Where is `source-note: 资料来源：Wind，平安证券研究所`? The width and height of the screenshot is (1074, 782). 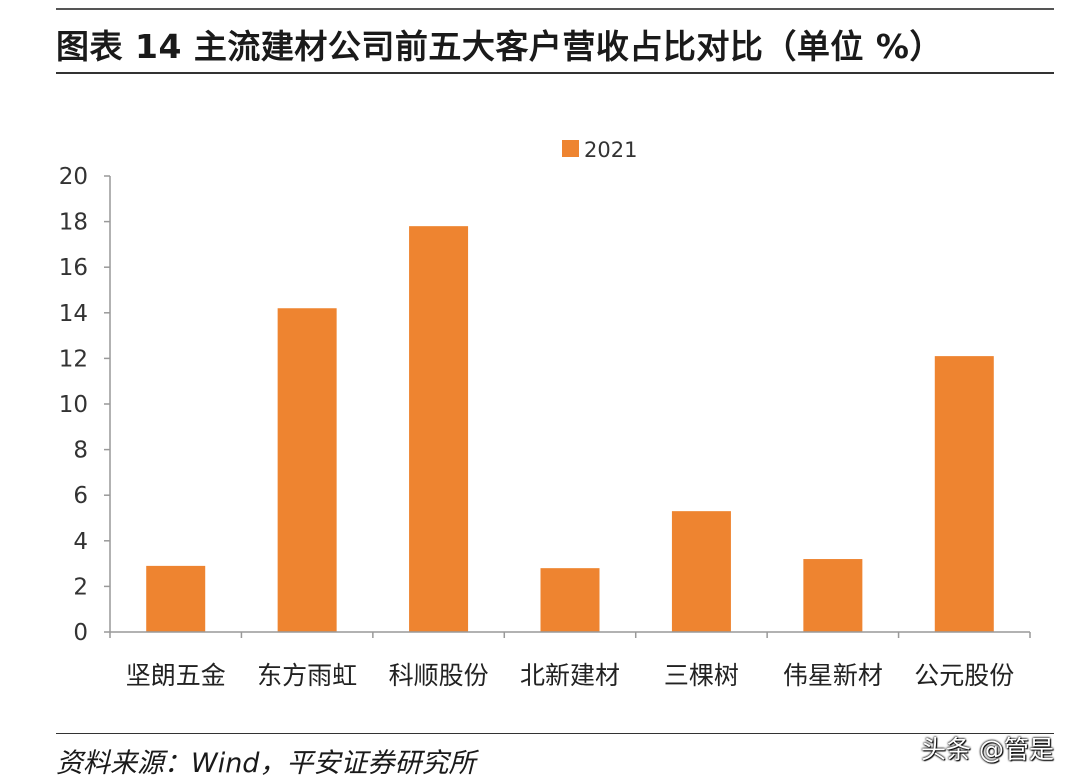 source-note: 资料来源：Wind，平安证券研究所 is located at coordinates (266, 763).